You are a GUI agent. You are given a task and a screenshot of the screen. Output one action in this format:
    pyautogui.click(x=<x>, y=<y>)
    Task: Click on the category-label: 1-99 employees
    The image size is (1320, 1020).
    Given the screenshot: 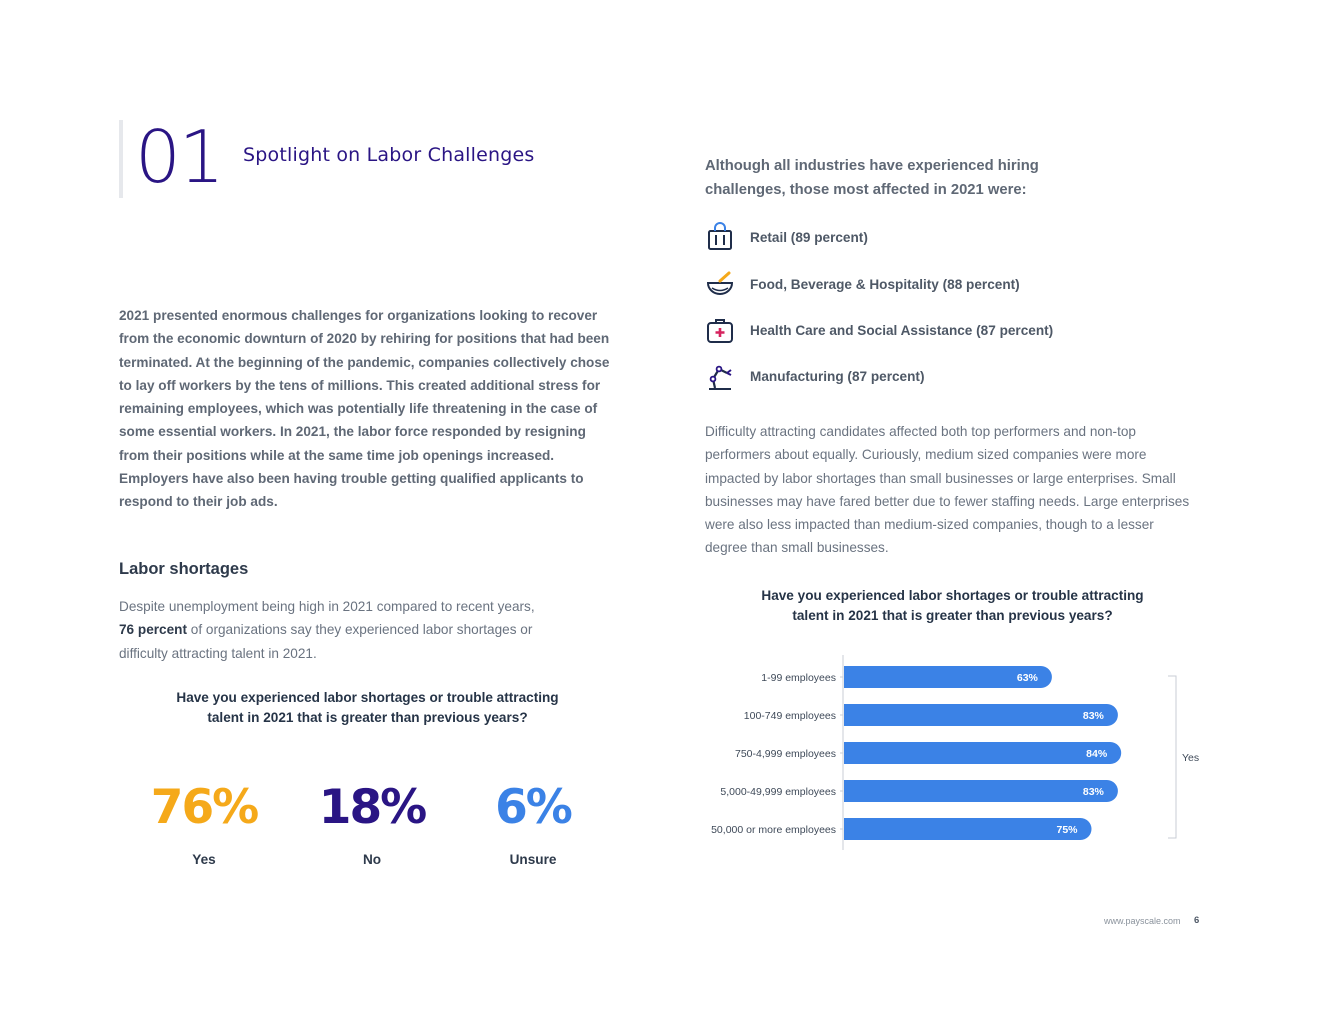 What is the action you would take?
    pyautogui.click(x=798, y=678)
    